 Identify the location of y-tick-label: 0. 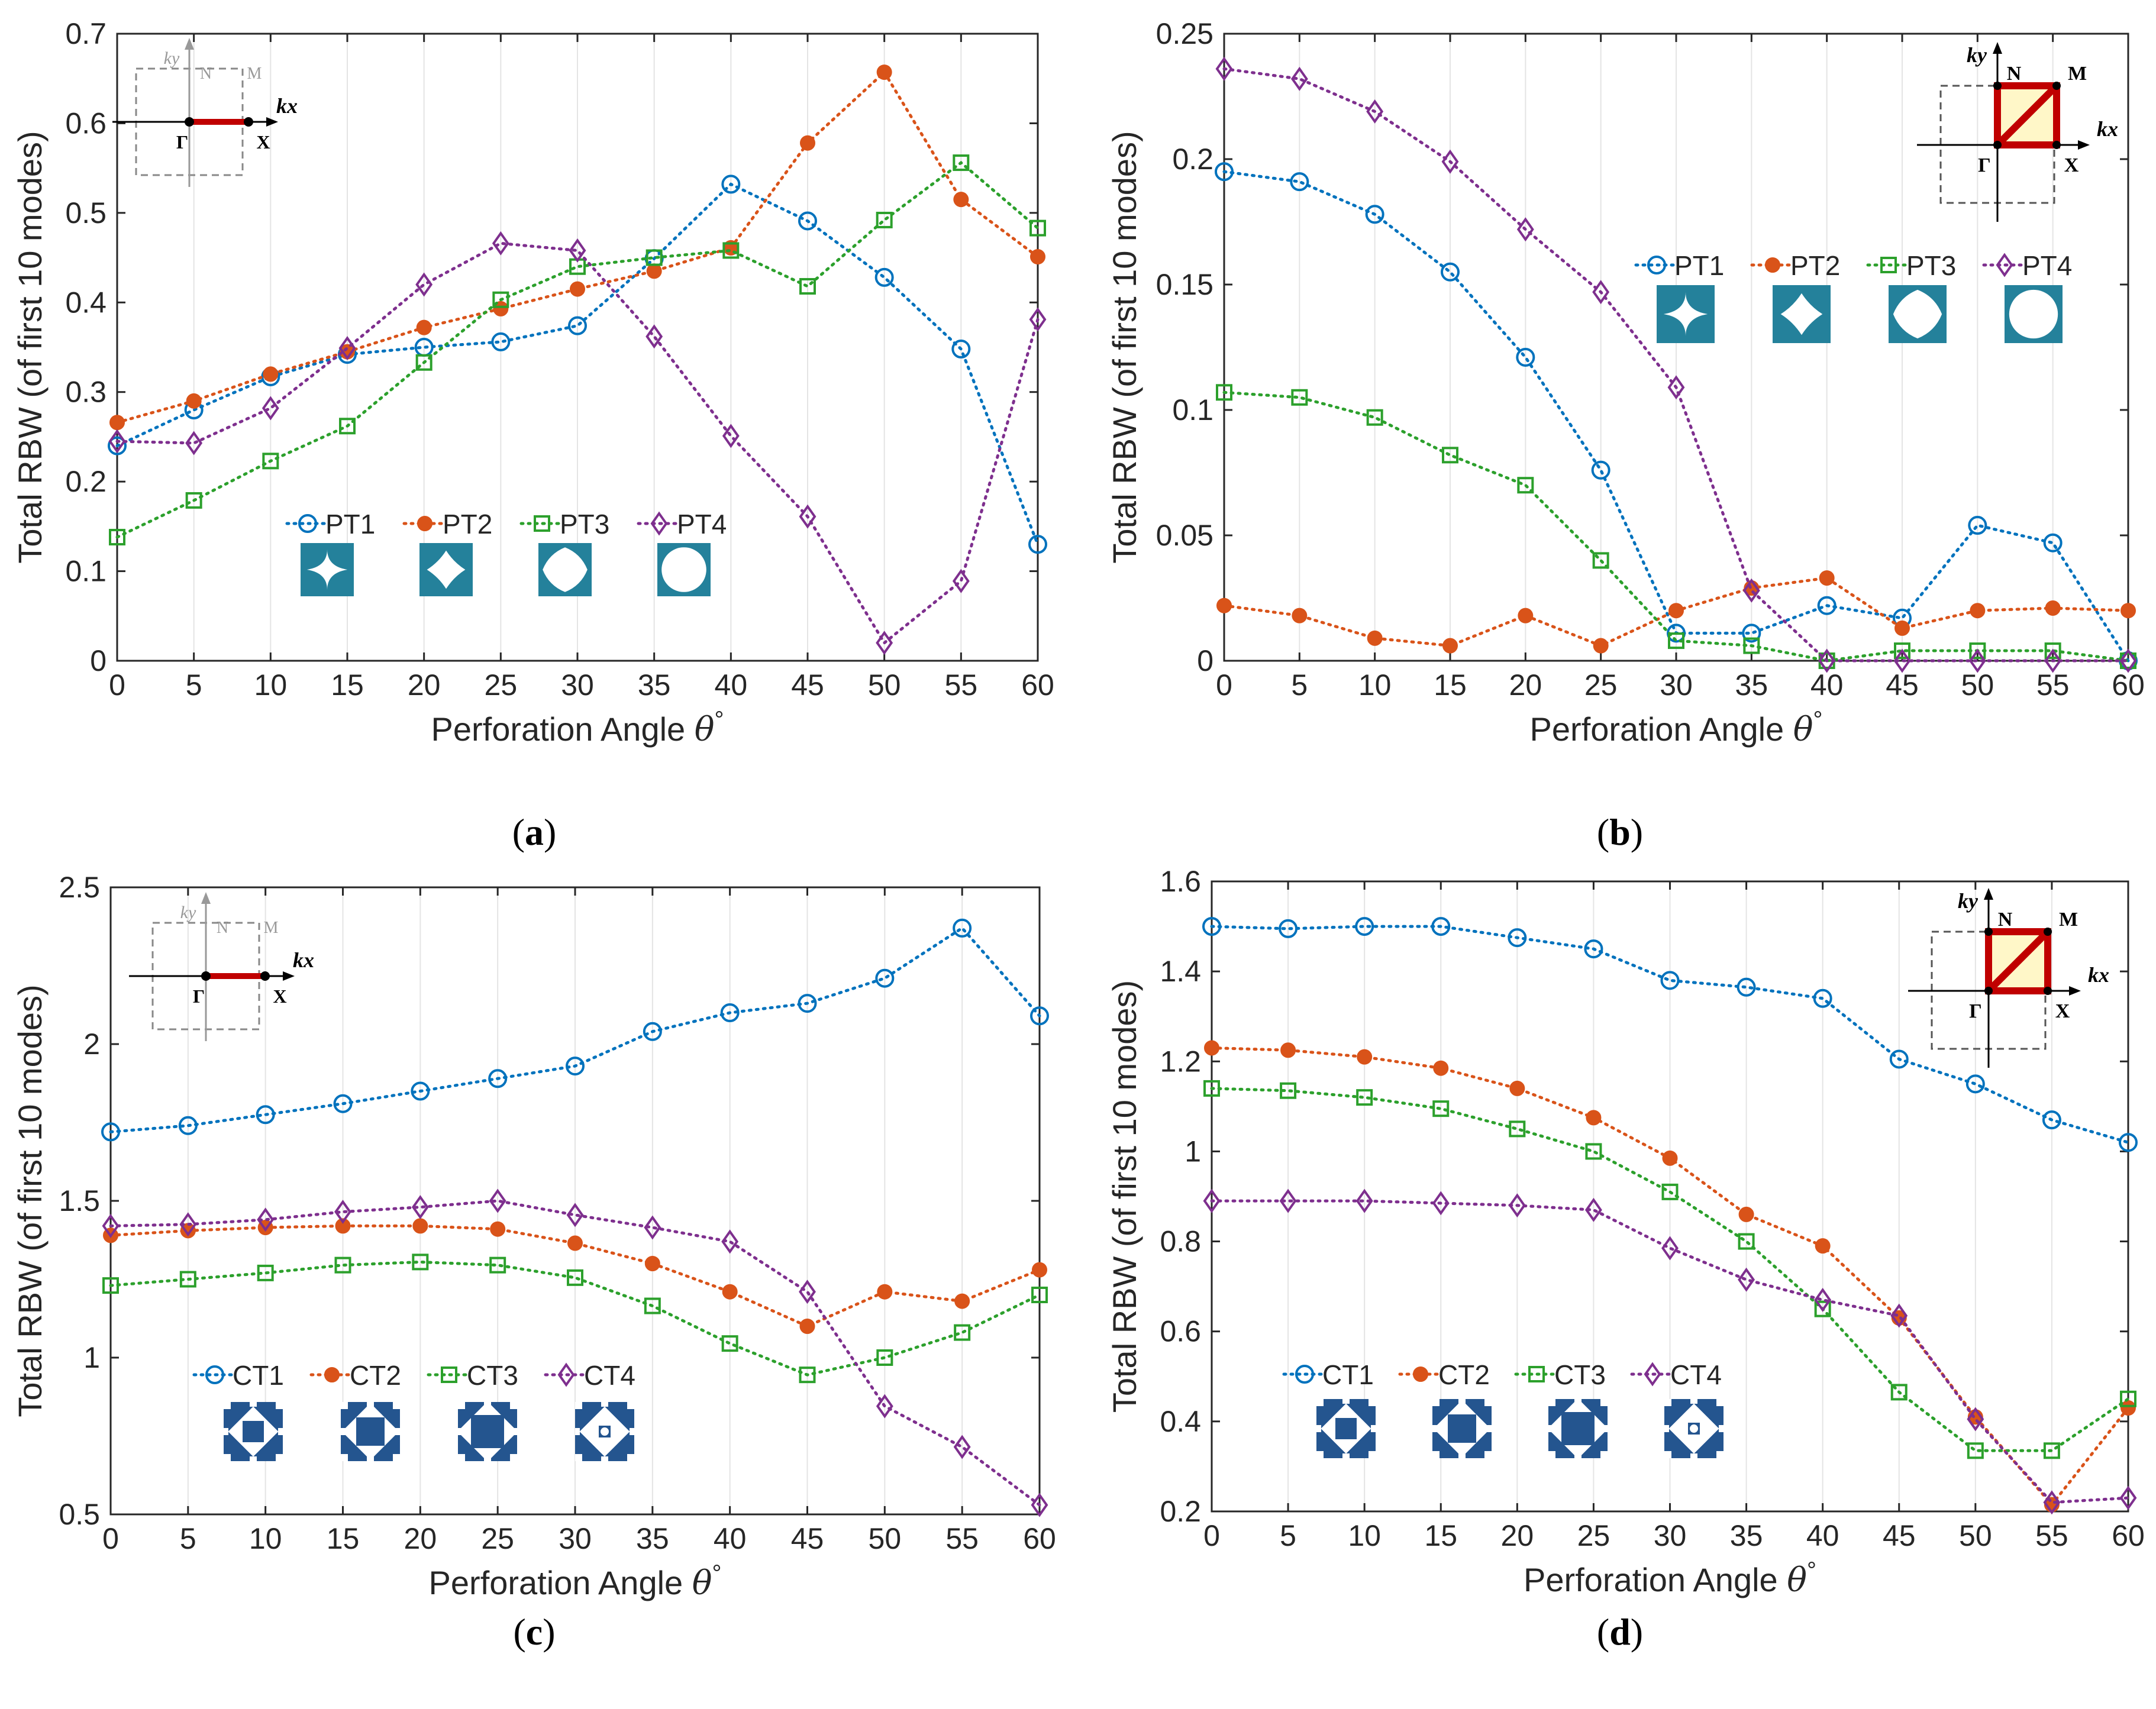
(98, 660).